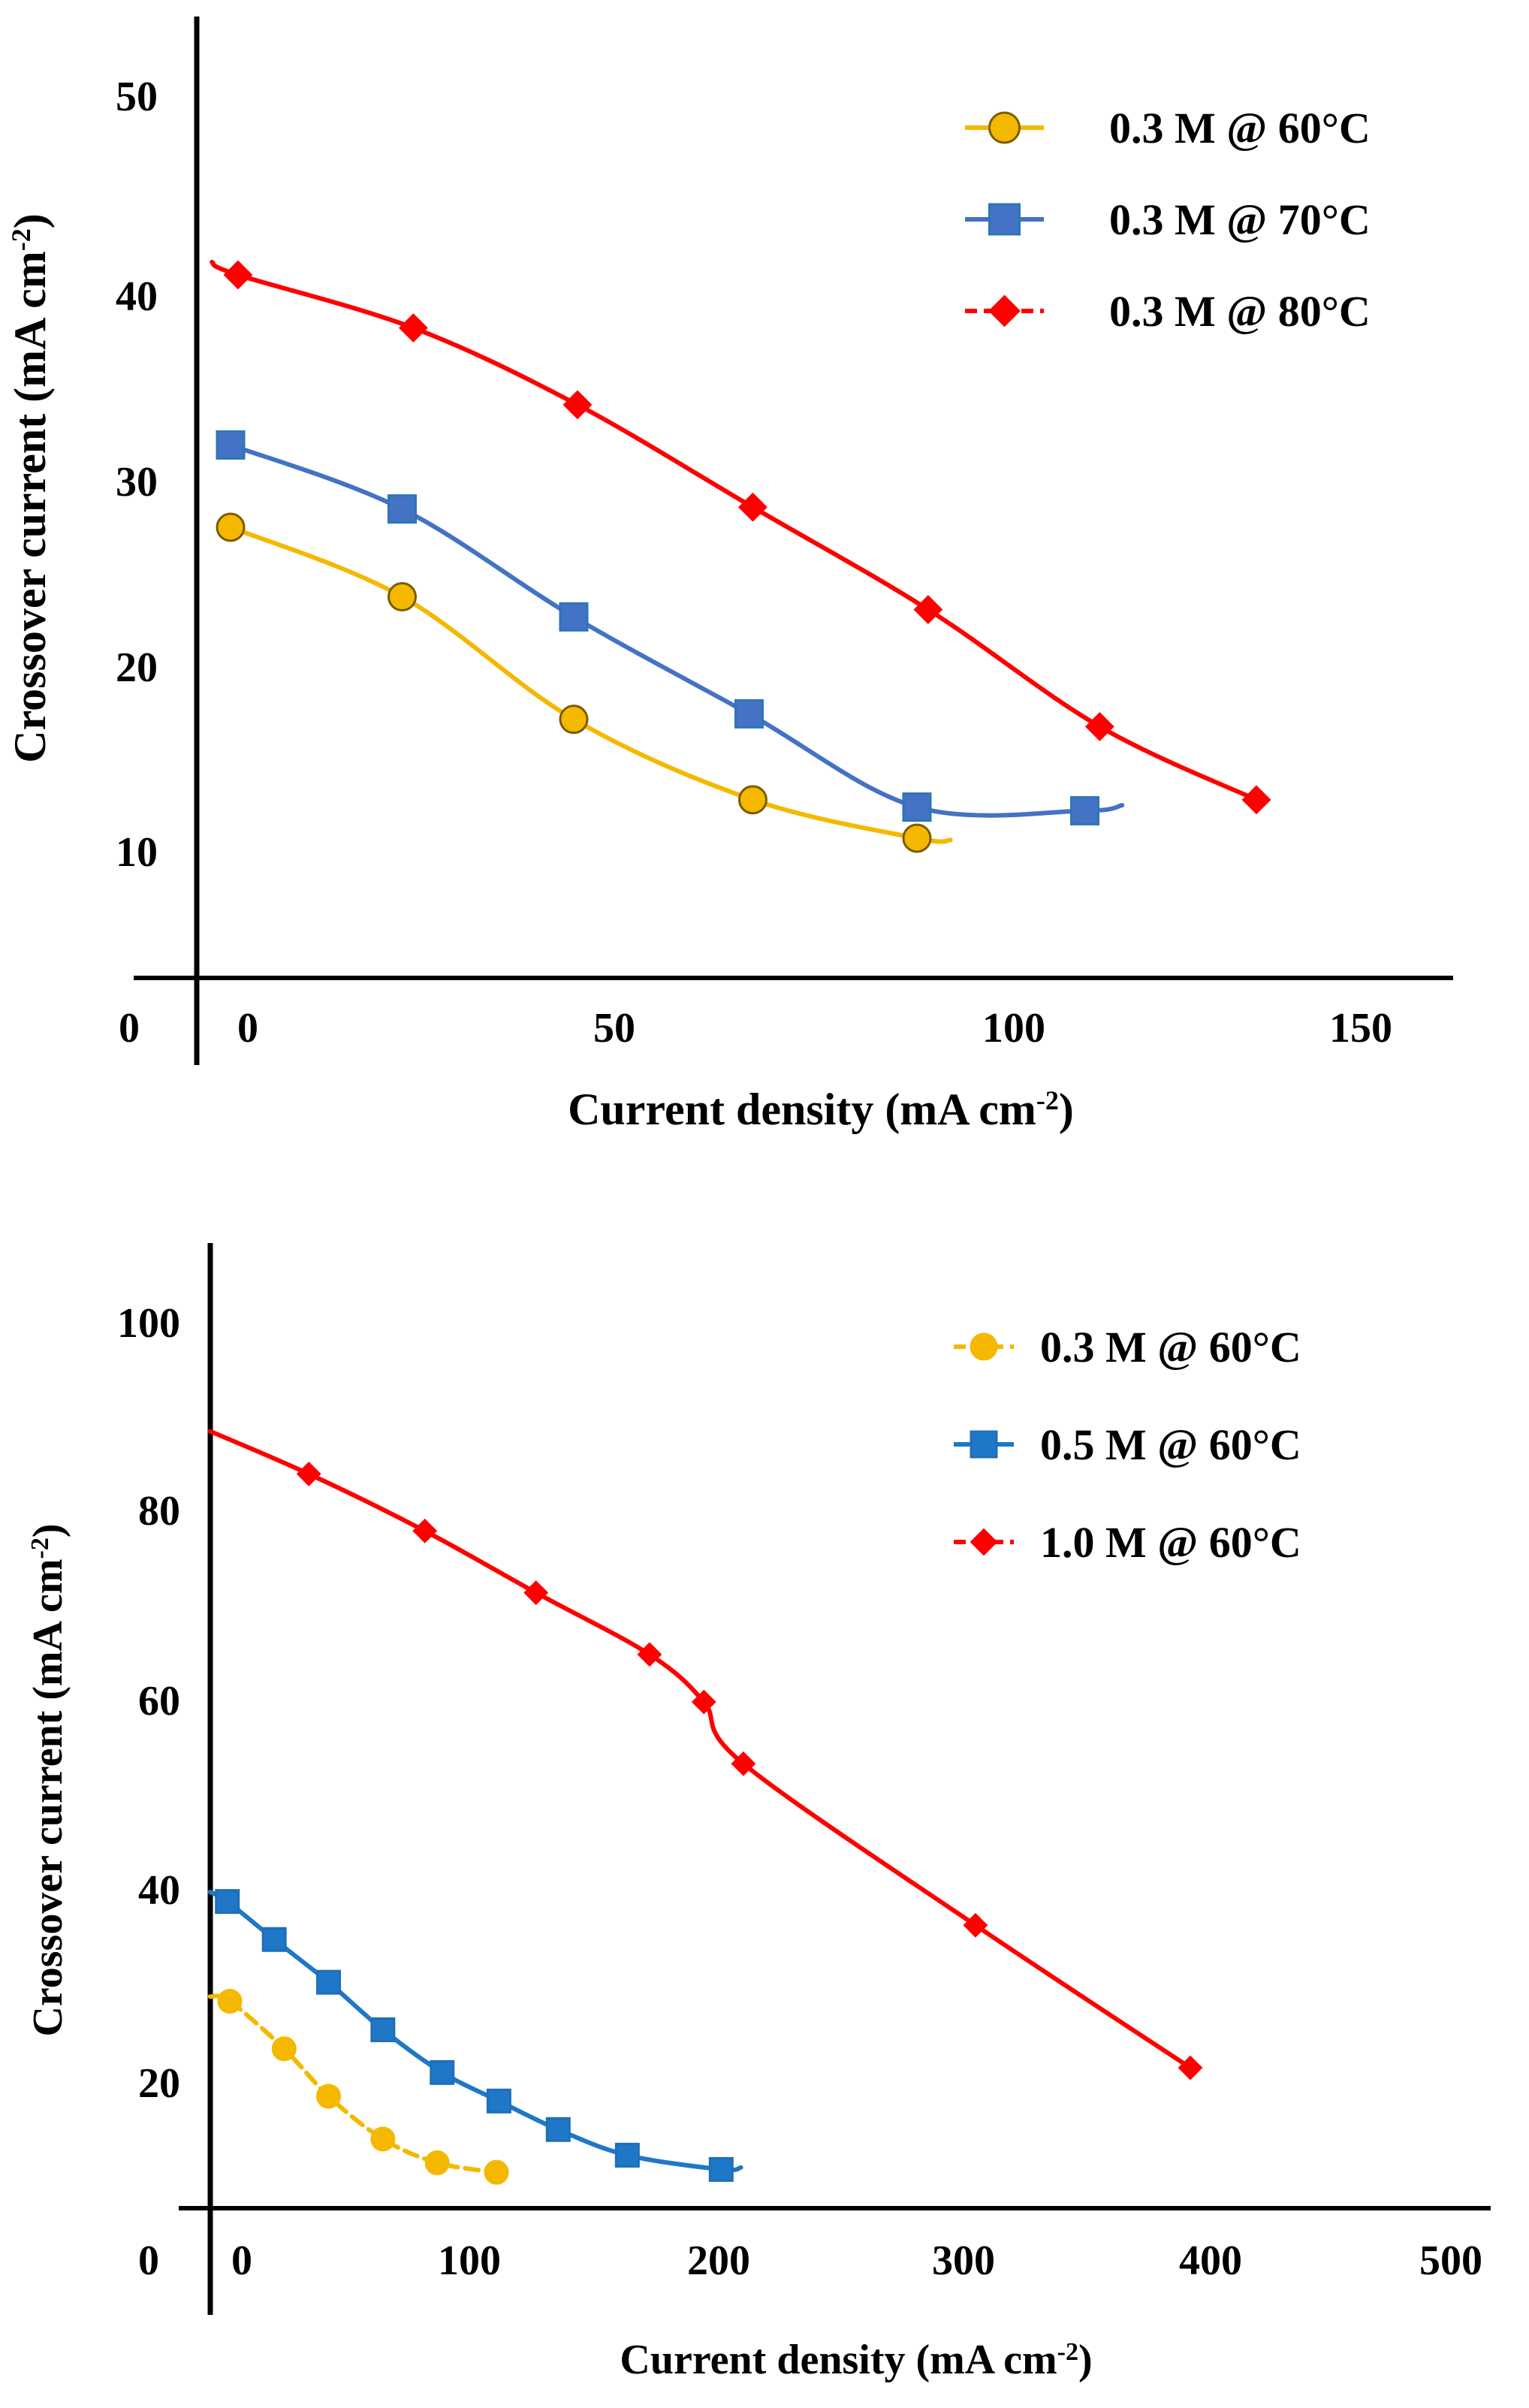 The width and height of the screenshot is (1529, 2408). I want to click on x-tick-label: 500, so click(1450, 2261).